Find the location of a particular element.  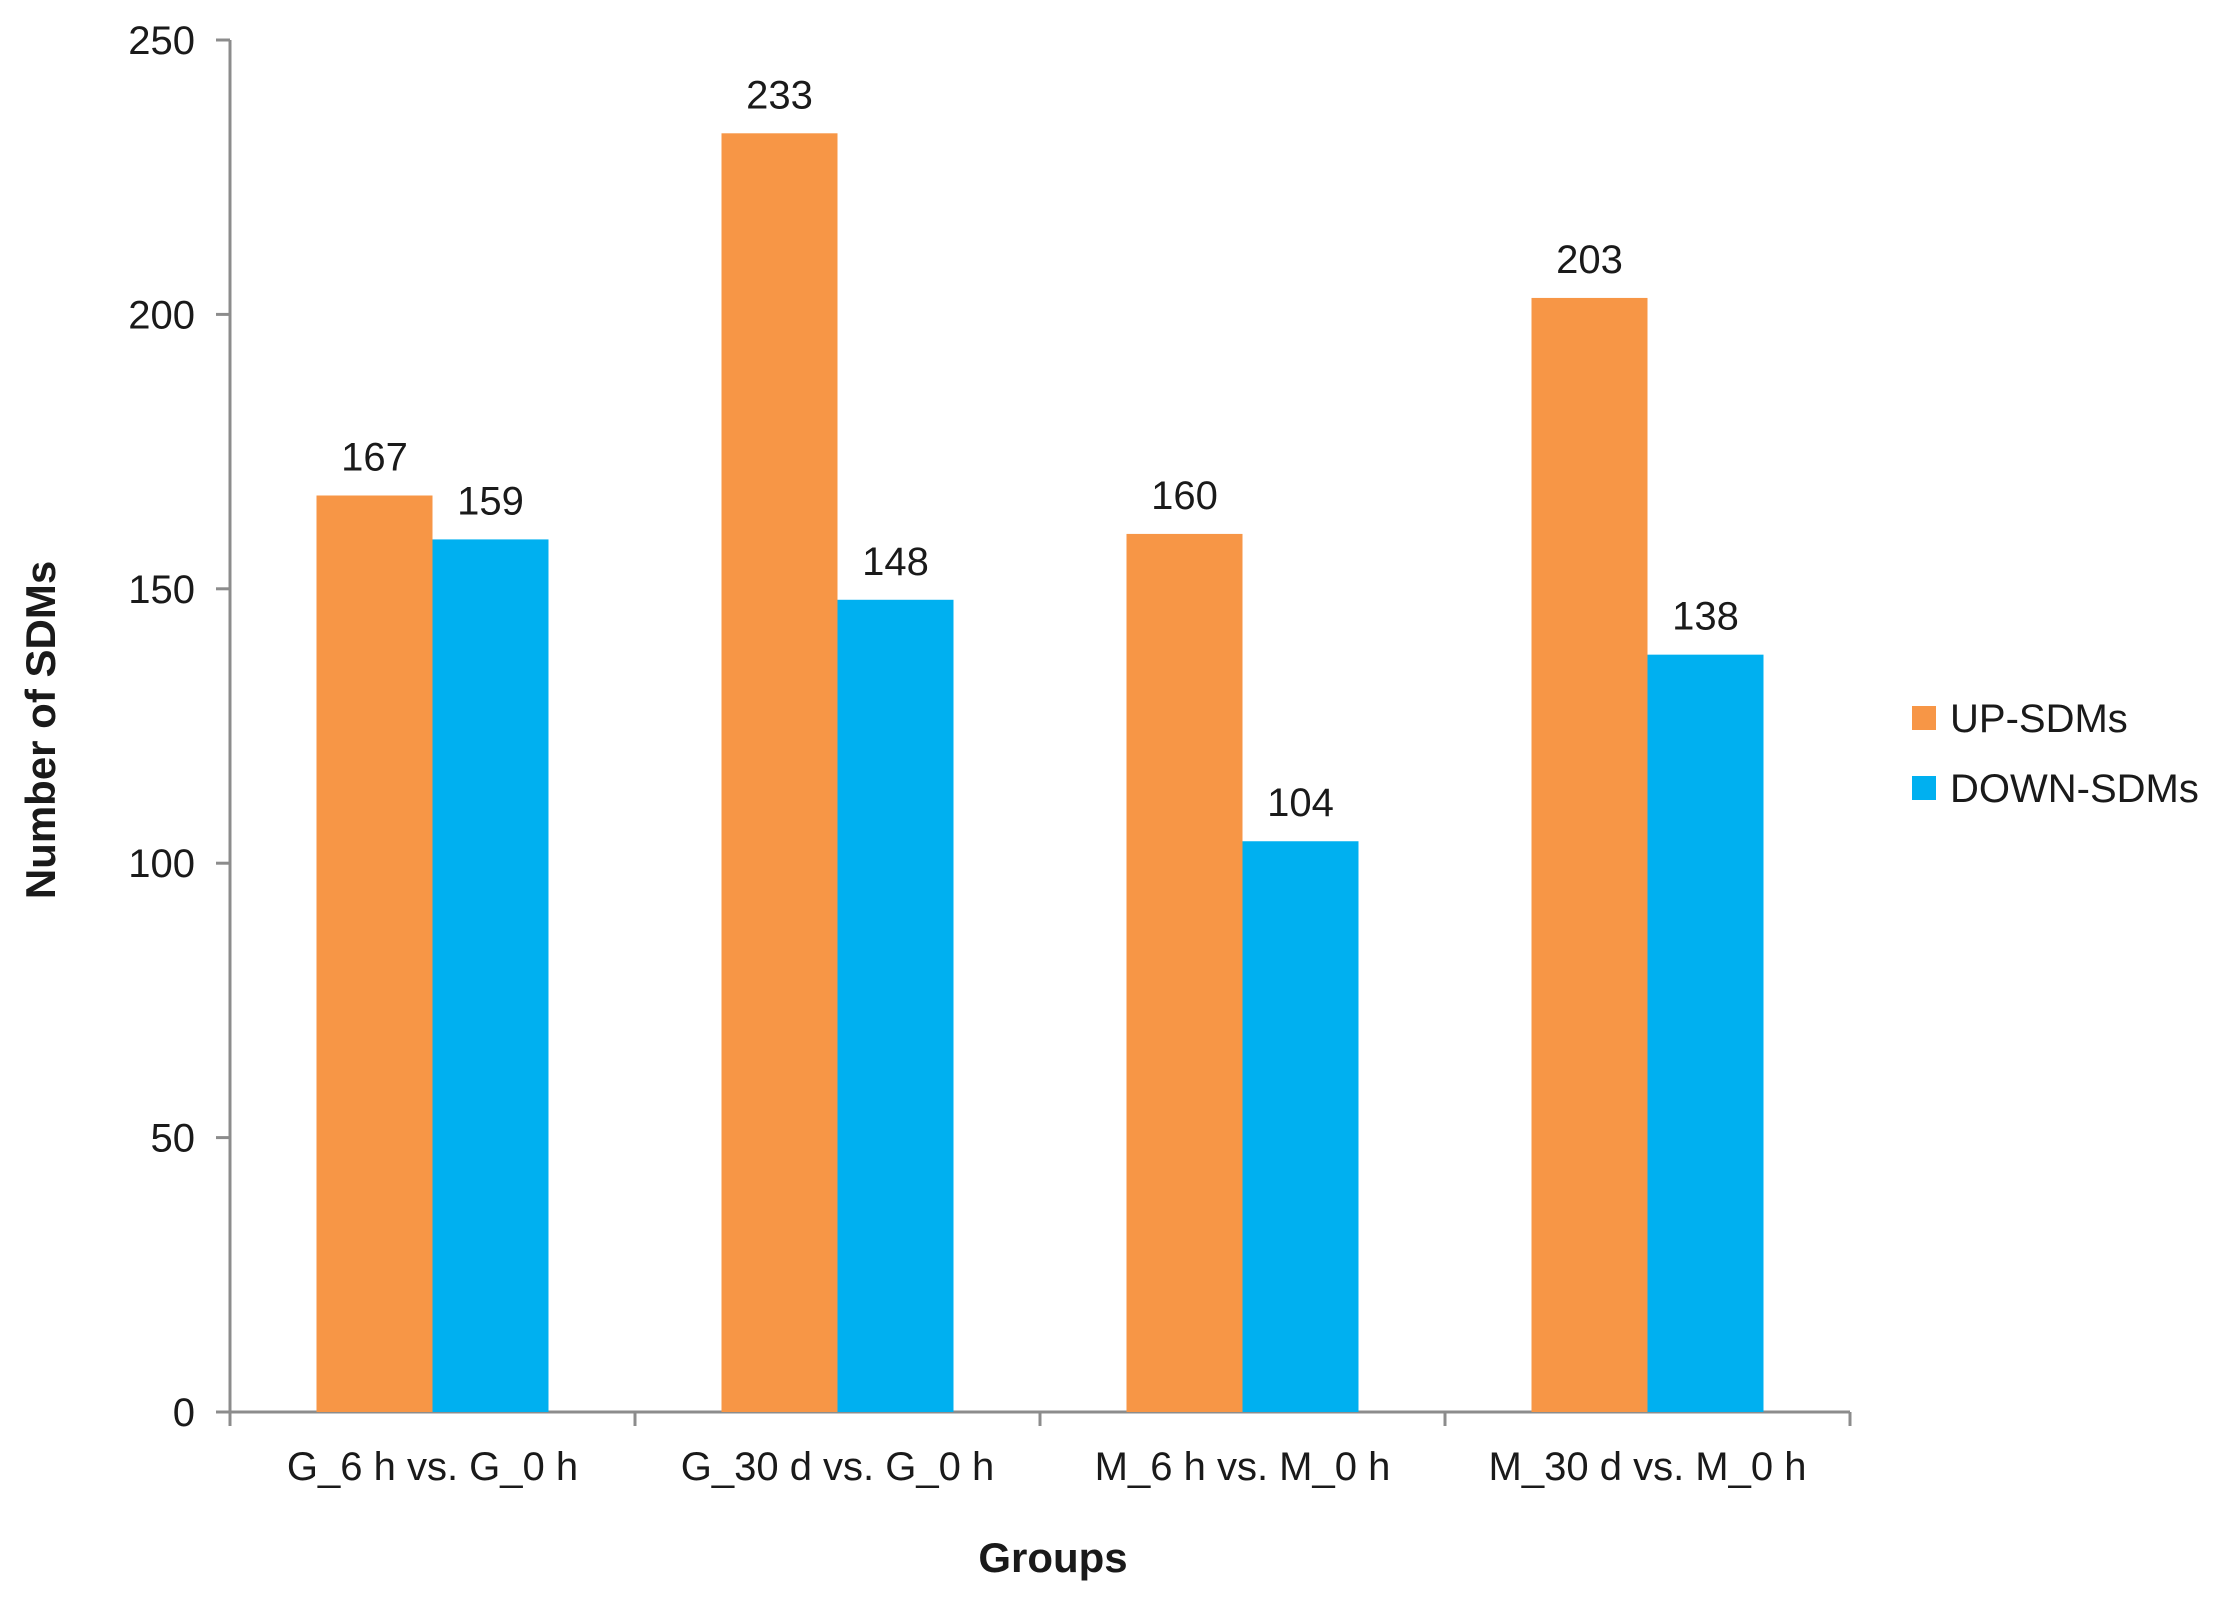

y-axis-title: Number of SDMs is located at coordinates (40, 730).